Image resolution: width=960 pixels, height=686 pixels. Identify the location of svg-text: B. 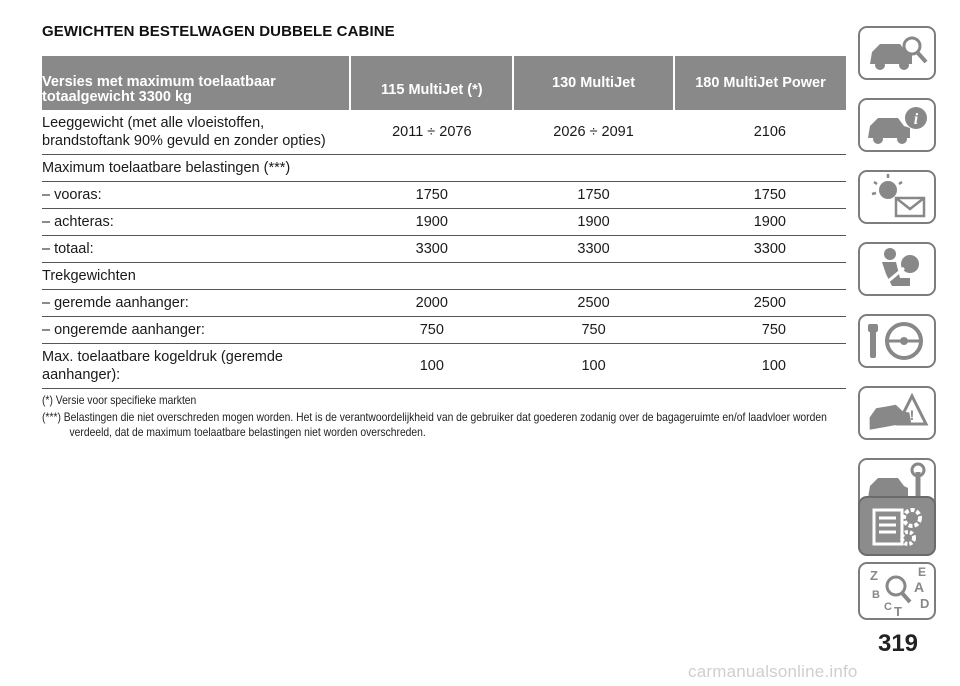
(876, 595).